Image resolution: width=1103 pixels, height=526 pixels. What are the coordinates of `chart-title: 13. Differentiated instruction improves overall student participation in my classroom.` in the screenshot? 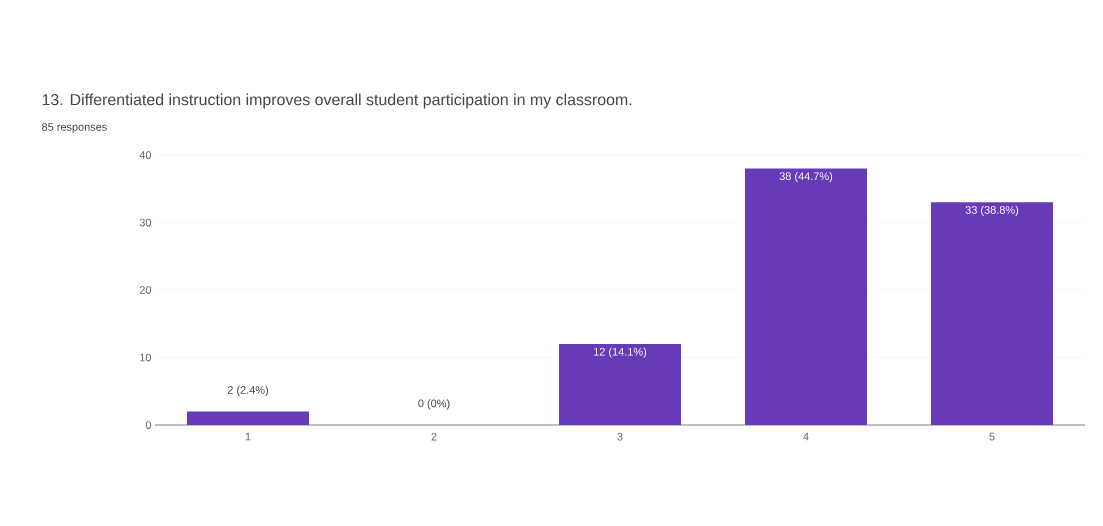 It's located at (337, 101).